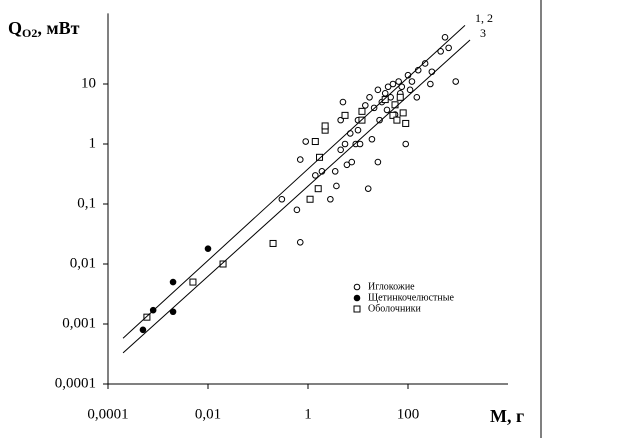  What do you see at coordinates (408, 414) in the screenshot?
I see `x-tick-label: 100` at bounding box center [408, 414].